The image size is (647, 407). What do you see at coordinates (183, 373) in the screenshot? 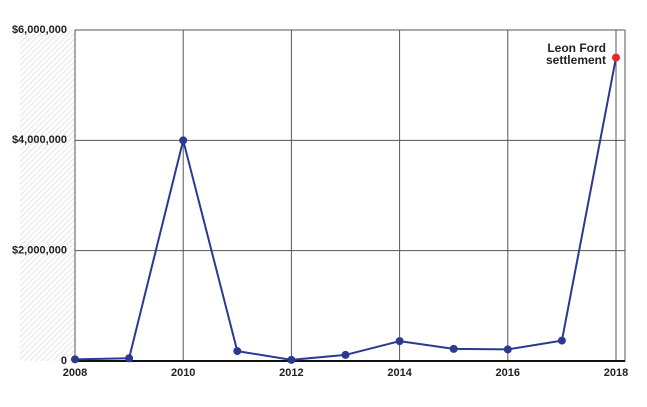
I see `x-tick-label: 2010` at bounding box center [183, 373].